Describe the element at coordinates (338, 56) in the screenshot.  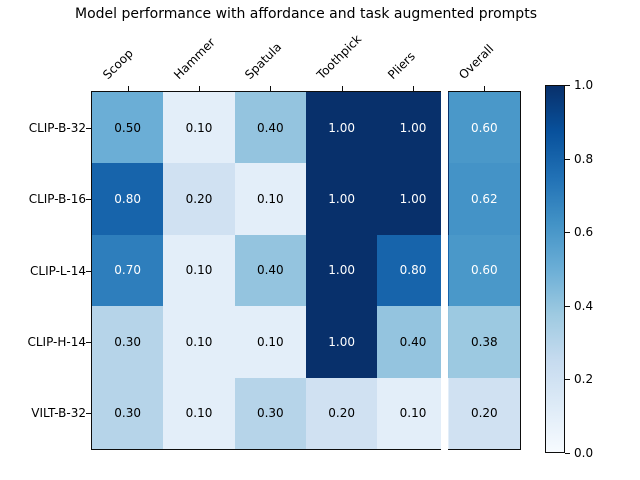
I see `column-label: Toothpick` at that location.